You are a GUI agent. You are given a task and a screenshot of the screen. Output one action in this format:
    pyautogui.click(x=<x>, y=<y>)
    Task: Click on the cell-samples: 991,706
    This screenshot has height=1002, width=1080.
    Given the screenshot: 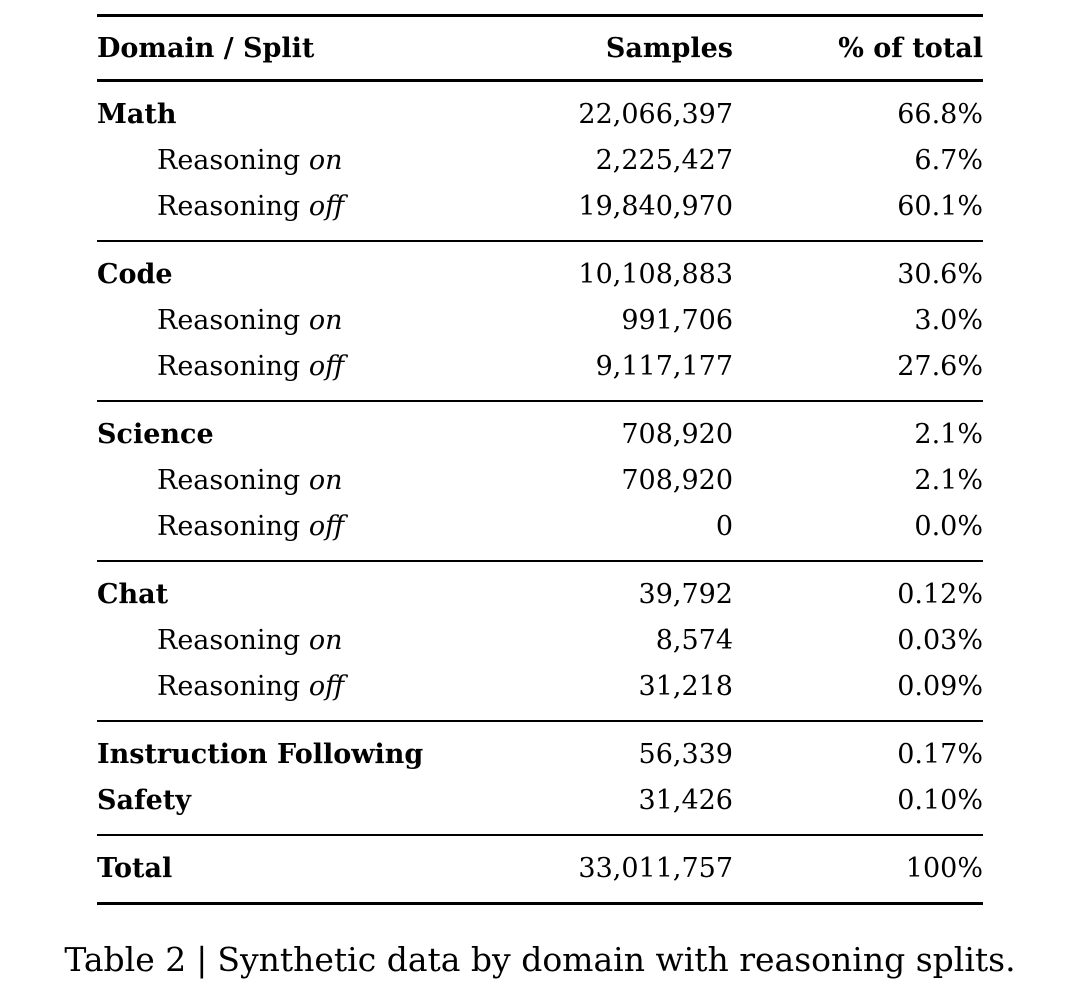 What is the action you would take?
    pyautogui.click(x=677, y=320)
    